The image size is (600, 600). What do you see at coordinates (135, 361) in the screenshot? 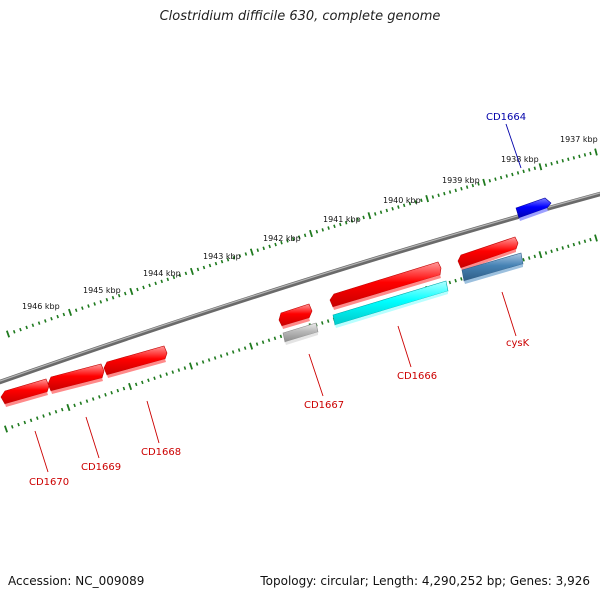
I see `feature-CD1668` at bounding box center [135, 361].